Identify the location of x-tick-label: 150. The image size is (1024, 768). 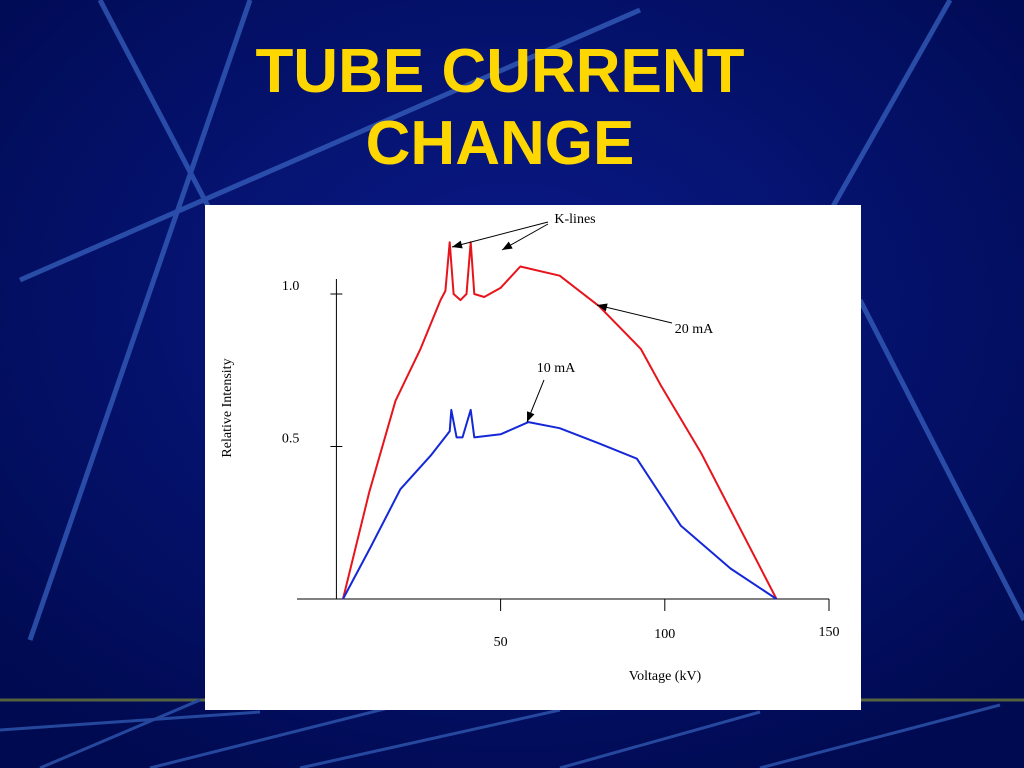
(829, 632).